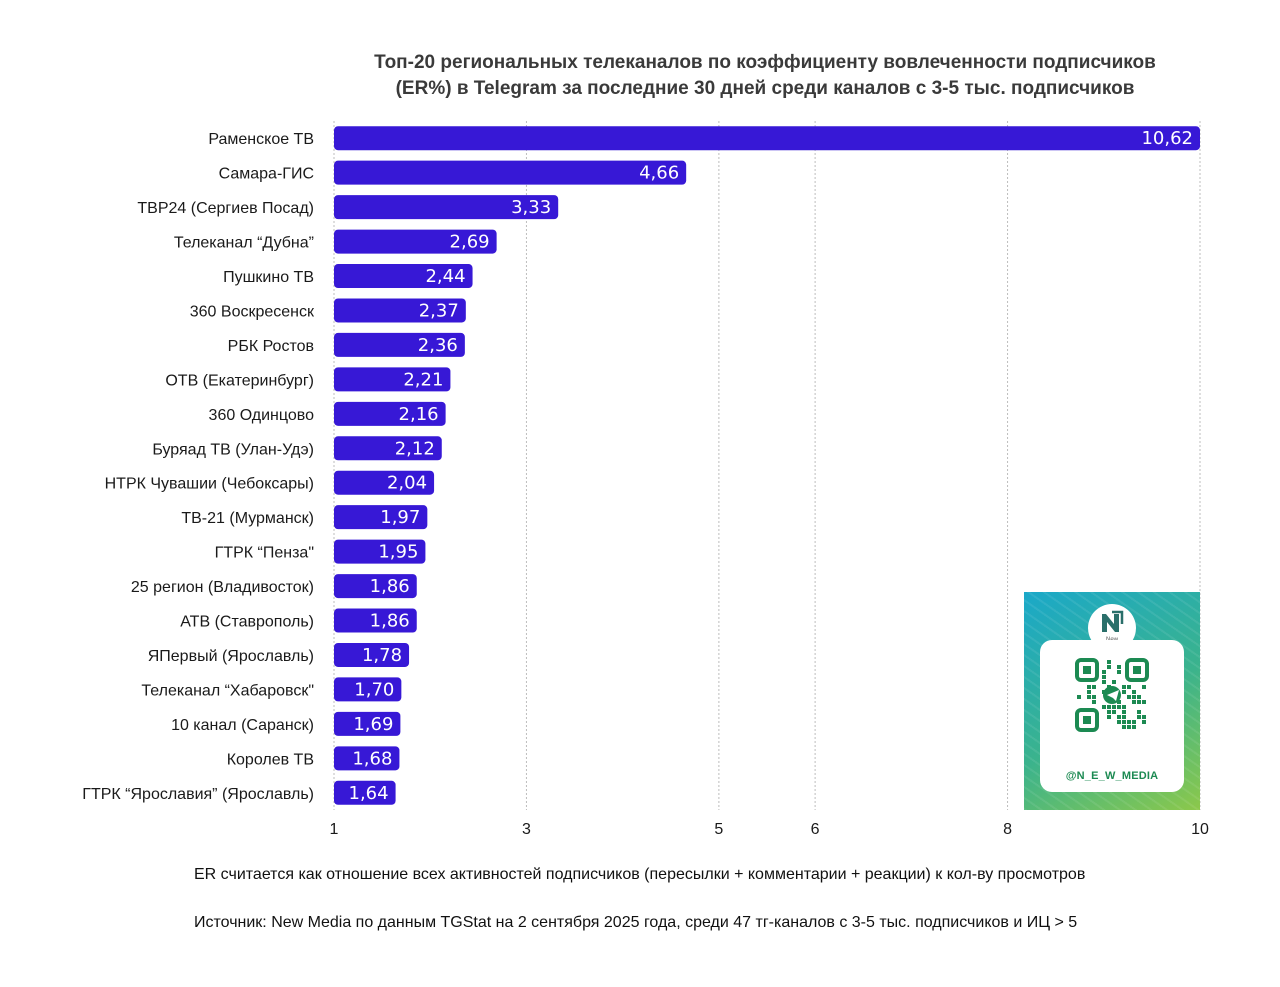 The image size is (1280, 987). What do you see at coordinates (1007, 829) in the screenshot?
I see `x-tick-label: 8` at bounding box center [1007, 829].